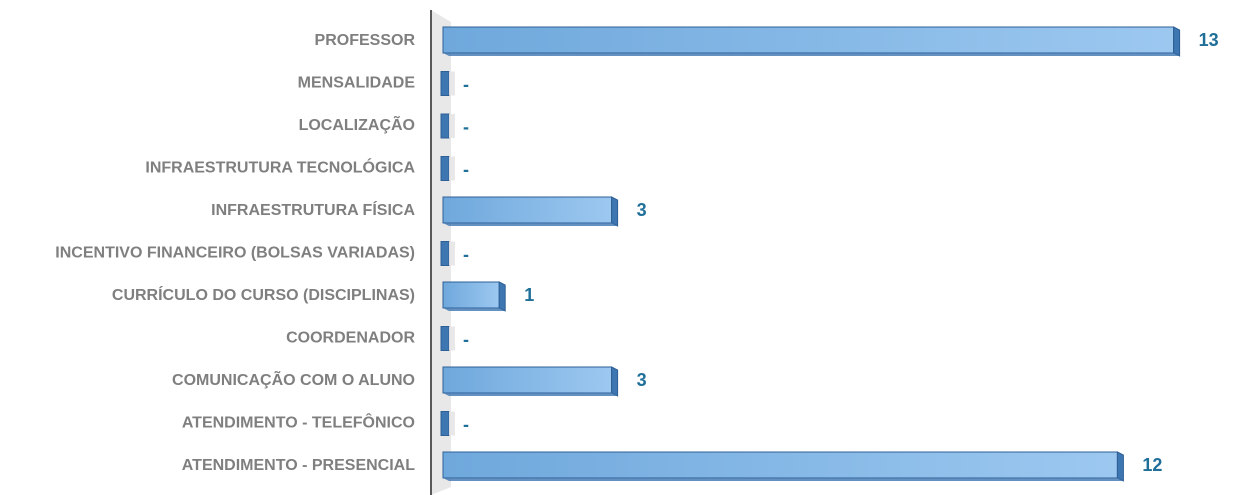 The image size is (1240, 495). What do you see at coordinates (1152, 465) in the screenshot?
I see `data-label: 12` at bounding box center [1152, 465].